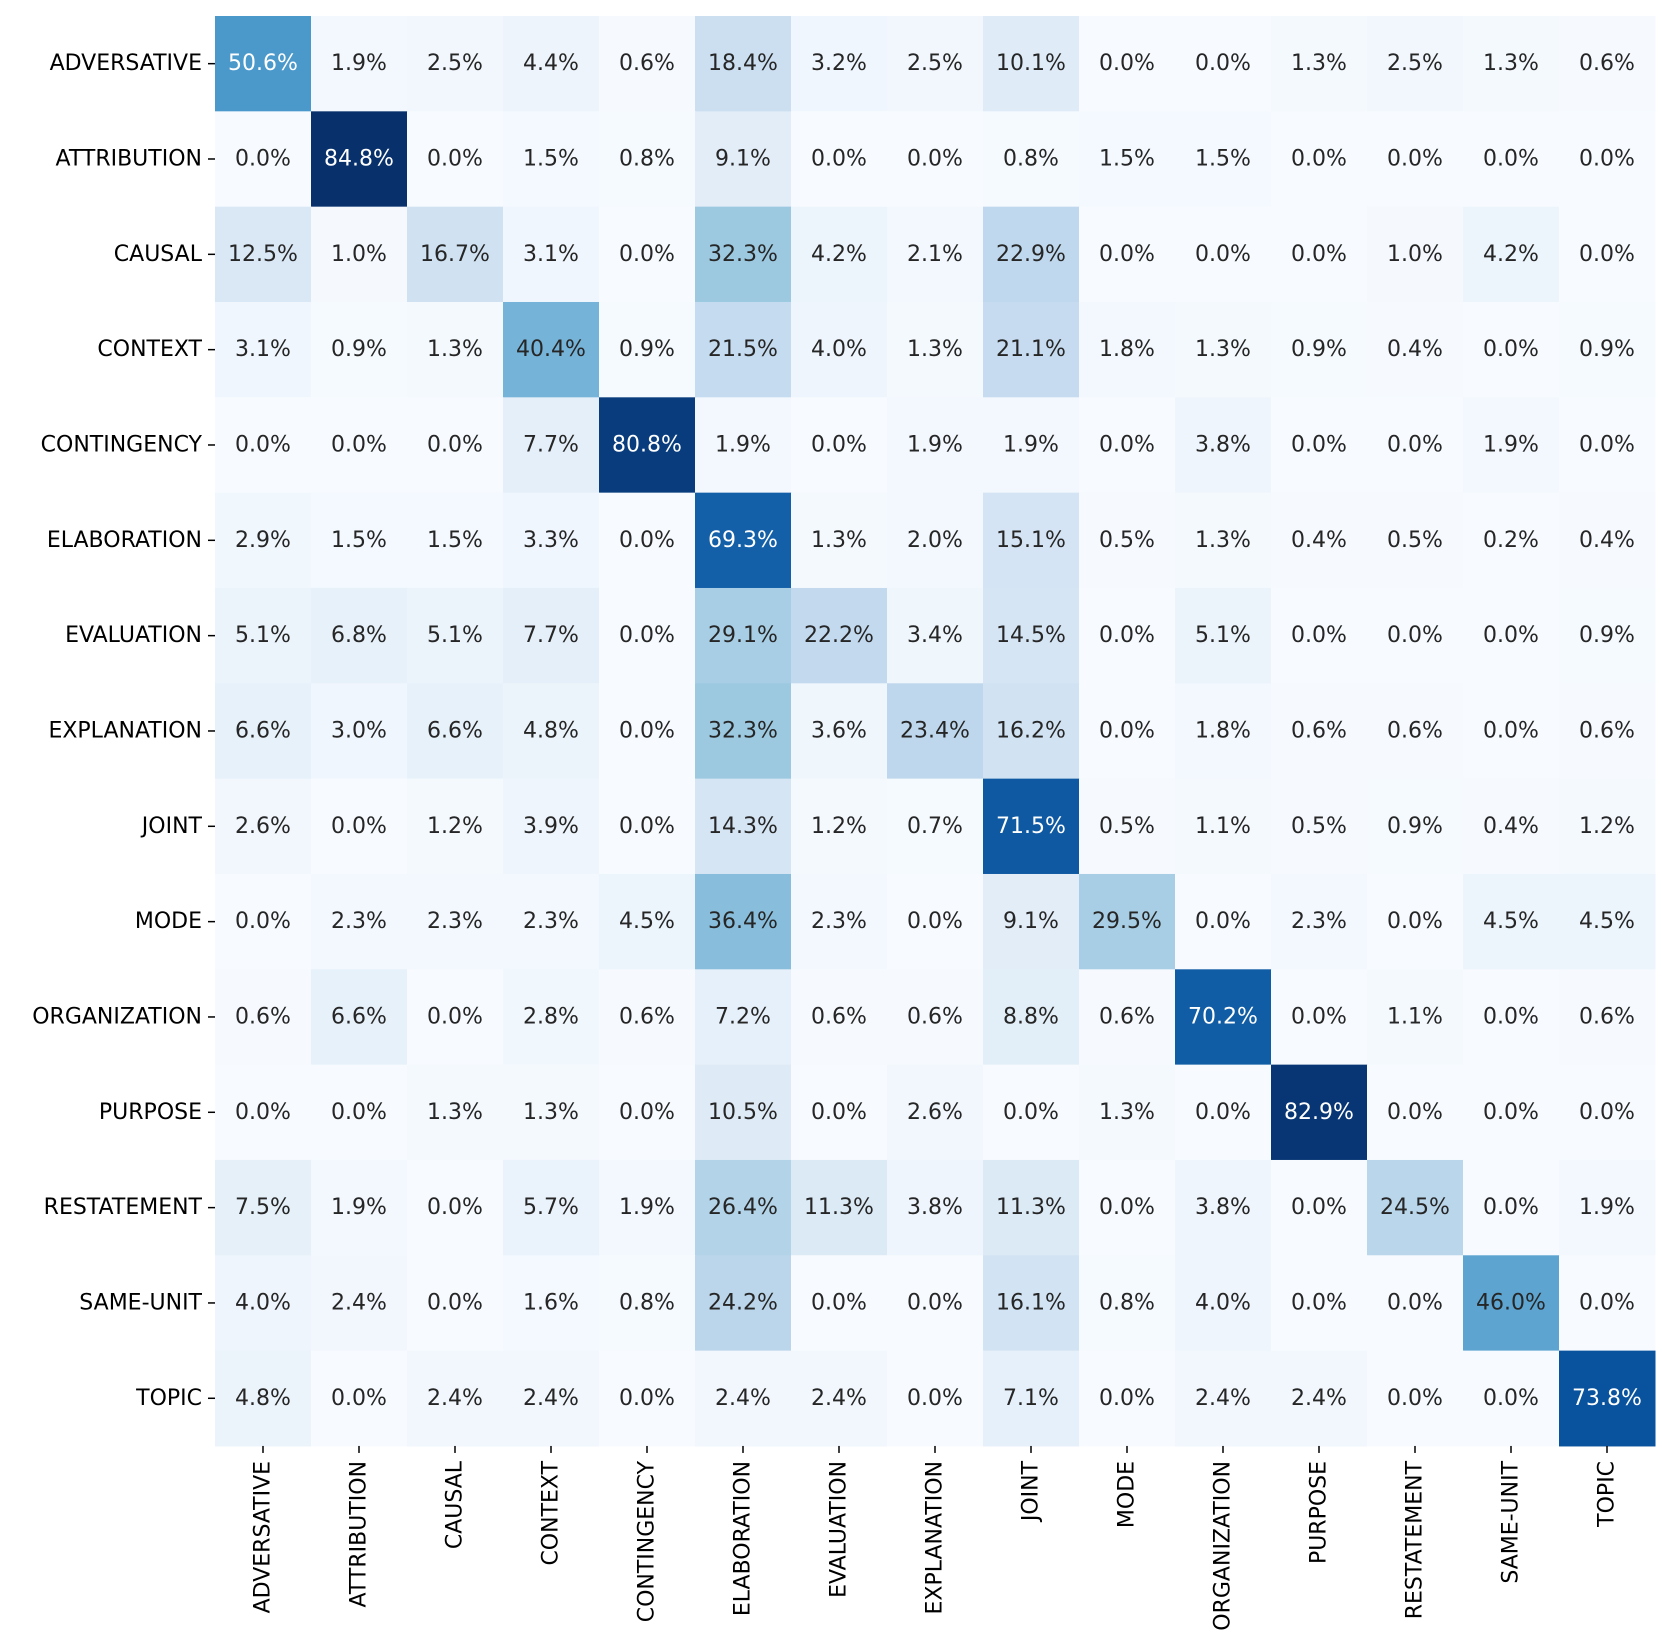 This screenshot has height=1652, width=1662. What do you see at coordinates (551, 1302) in the screenshot?
I see `heatmap-cell-value: 1.6%` at bounding box center [551, 1302].